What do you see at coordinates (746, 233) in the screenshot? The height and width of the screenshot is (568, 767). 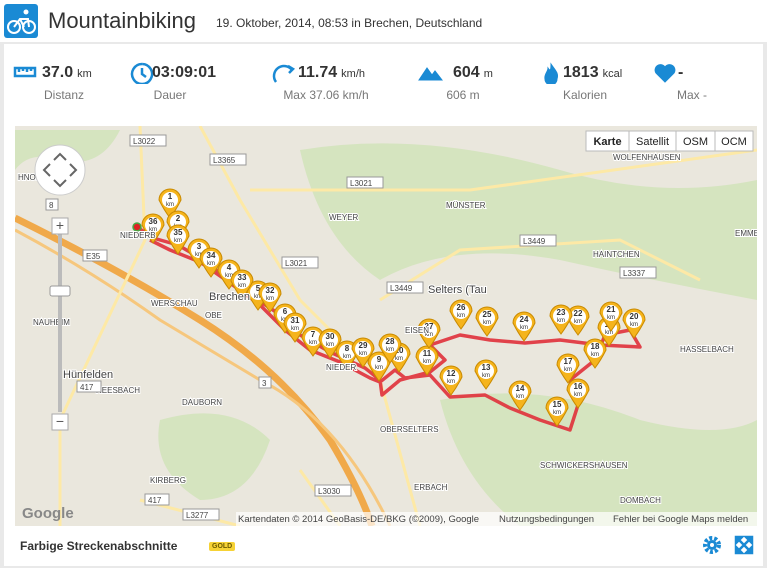 I see `place-label: EMME` at bounding box center [746, 233].